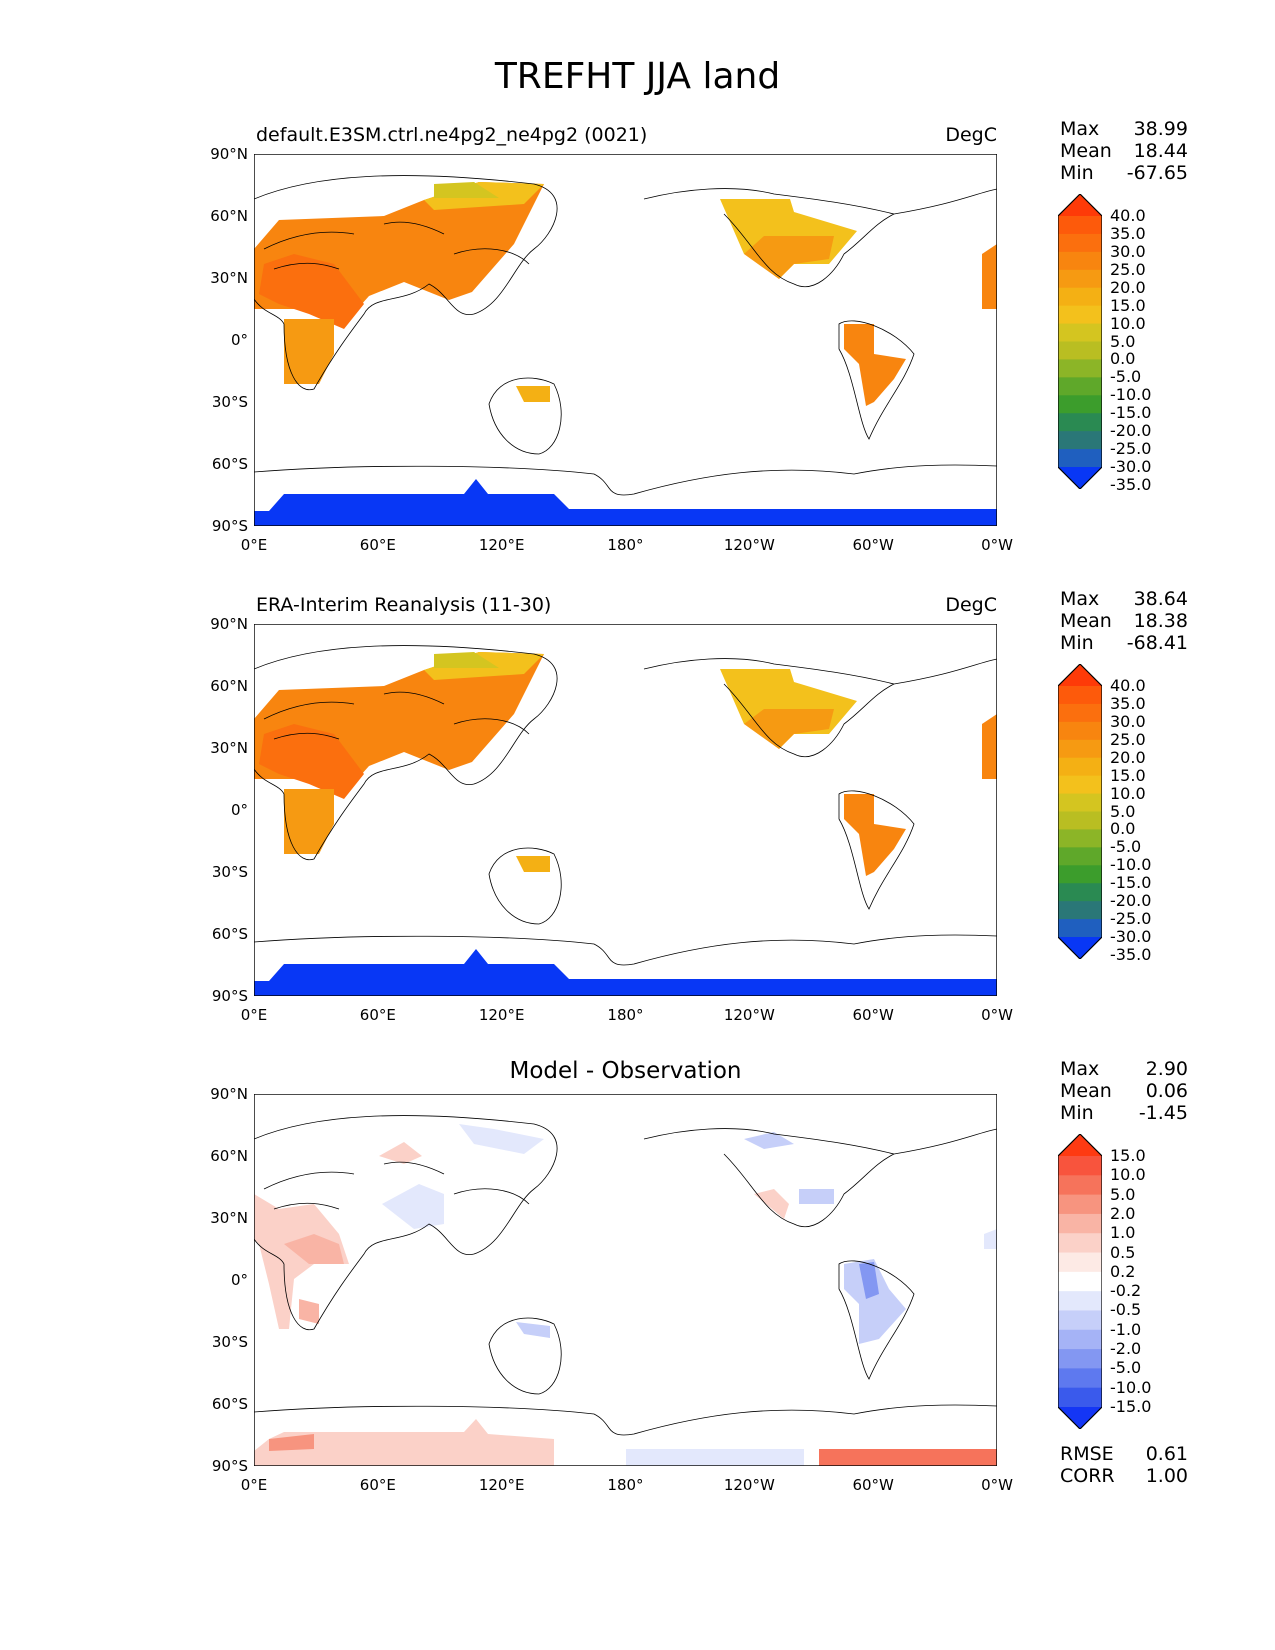  I want to click on lon-tick-label: 0°W, so click(997, 545).